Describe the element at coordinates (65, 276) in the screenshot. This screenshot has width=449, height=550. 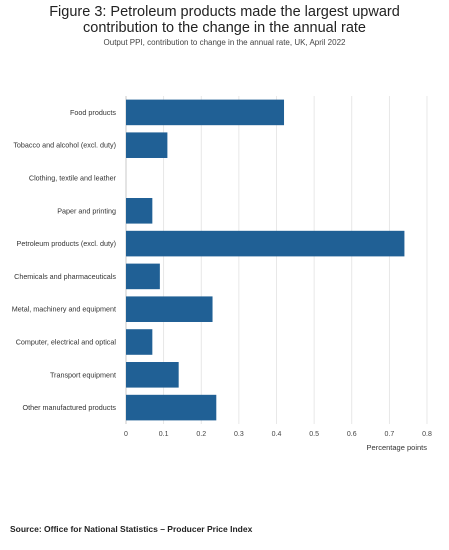
I see `category-label: Chemicals and pharmaceuticals` at that location.